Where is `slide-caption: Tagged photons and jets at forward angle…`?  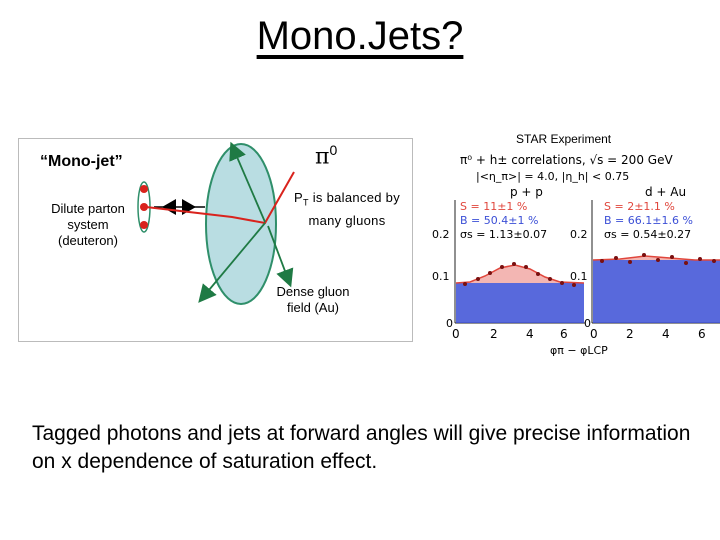 slide-caption: Tagged photons and jets at forward angle… is located at coordinates (361, 447).